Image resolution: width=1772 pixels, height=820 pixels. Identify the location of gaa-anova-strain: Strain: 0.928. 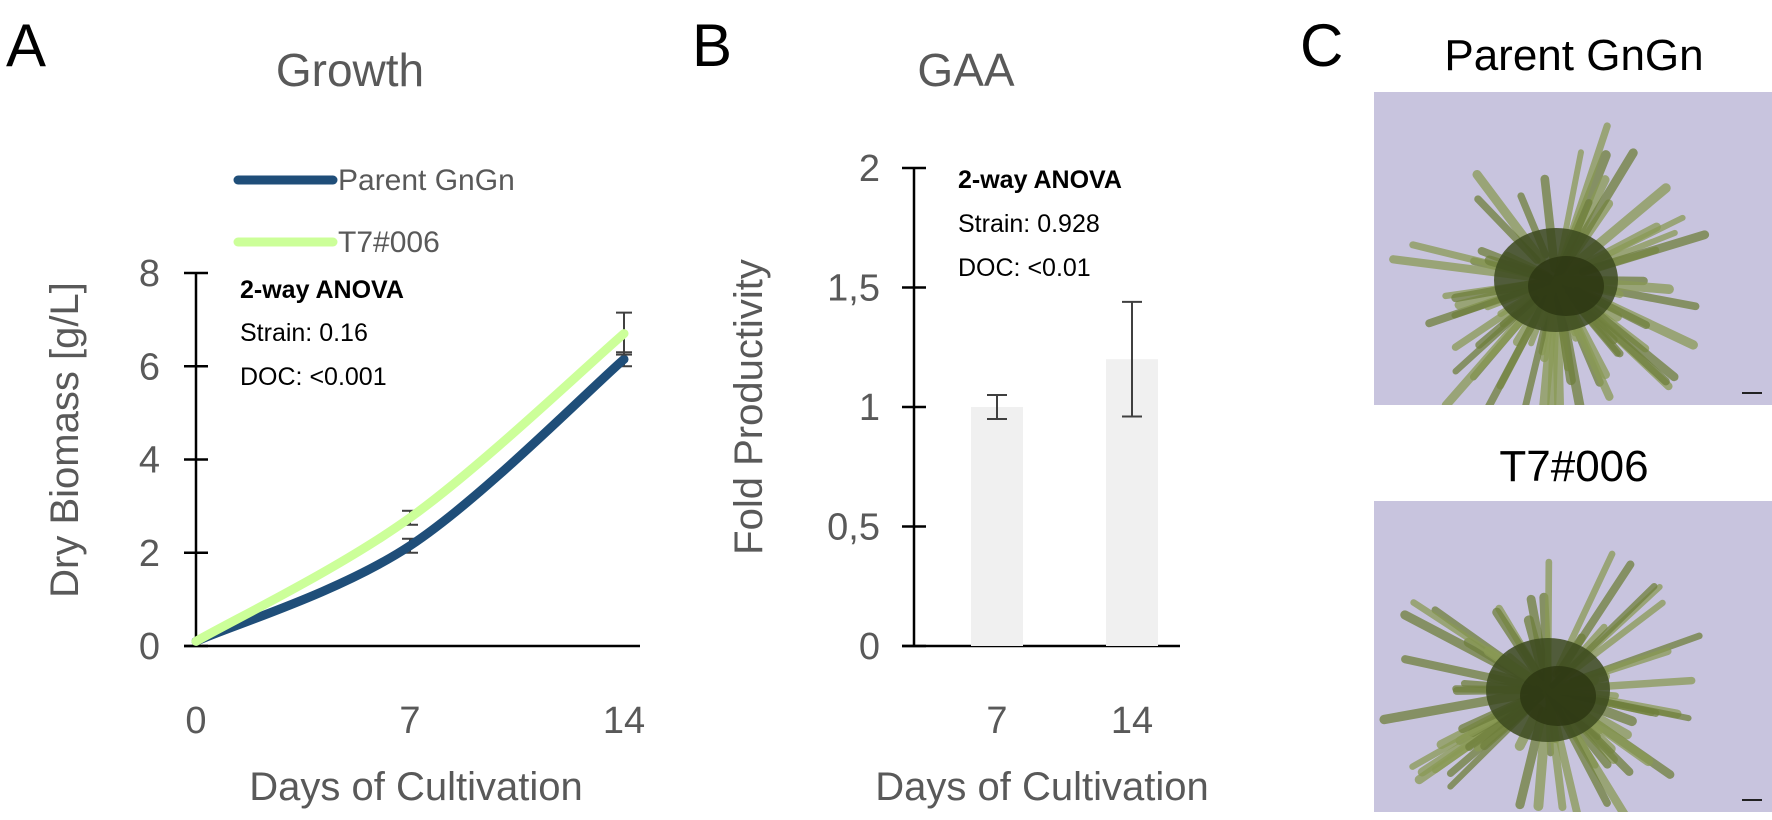
(1029, 224).